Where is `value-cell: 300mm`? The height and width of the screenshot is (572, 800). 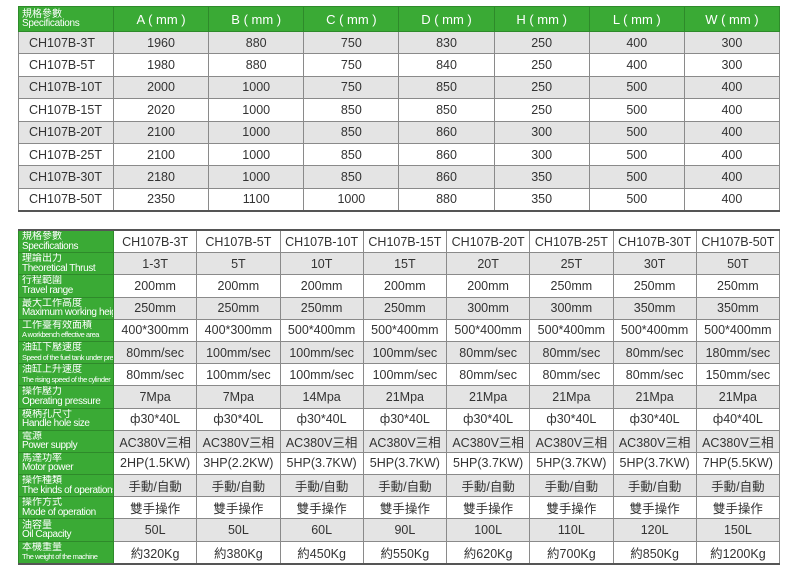
value-cell: 300mm is located at coordinates (488, 308).